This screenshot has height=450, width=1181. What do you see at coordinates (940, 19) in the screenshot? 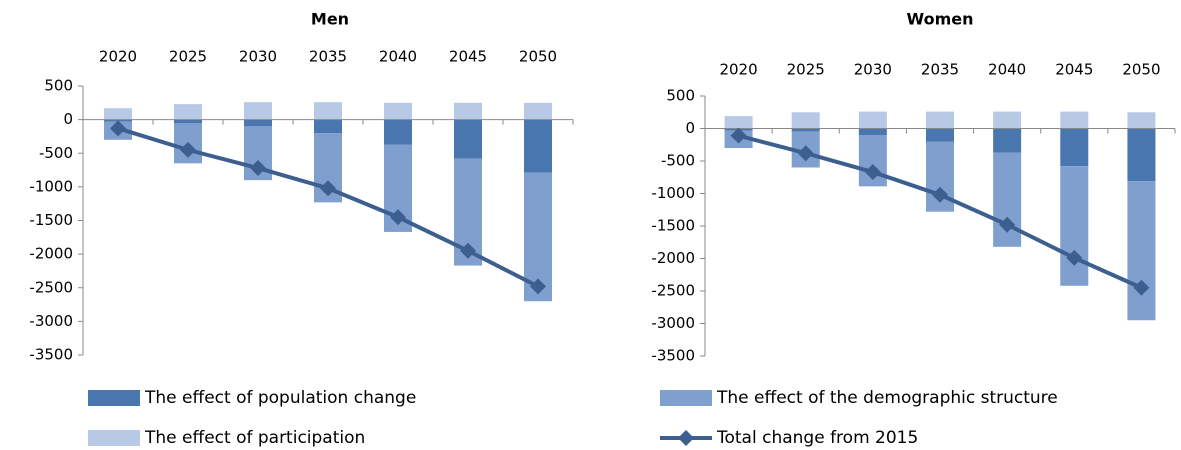
I see `chart-title: Women` at bounding box center [940, 19].